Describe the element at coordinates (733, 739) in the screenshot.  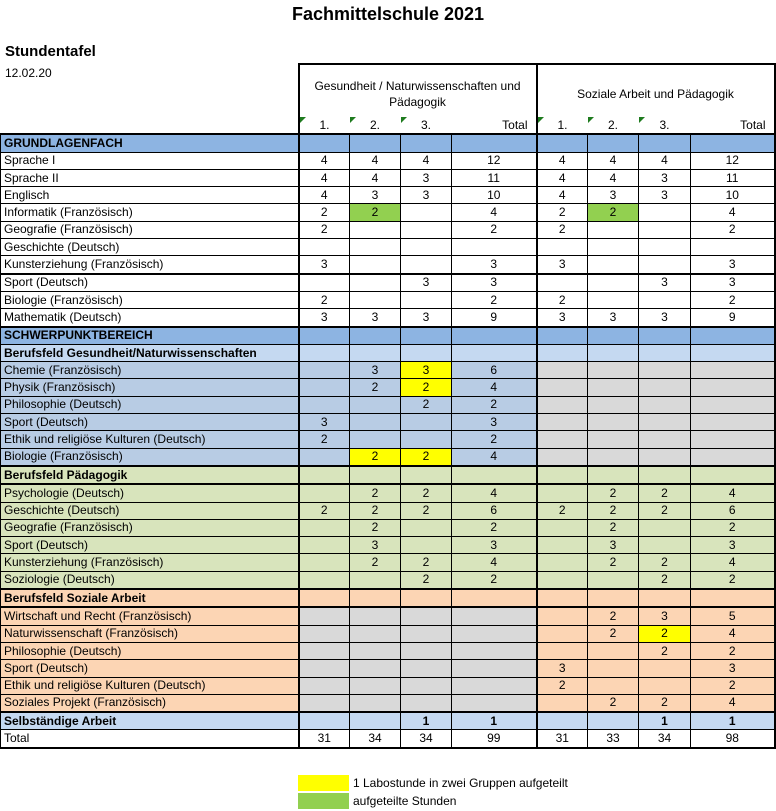
I see `hours-cell: 98` at that location.